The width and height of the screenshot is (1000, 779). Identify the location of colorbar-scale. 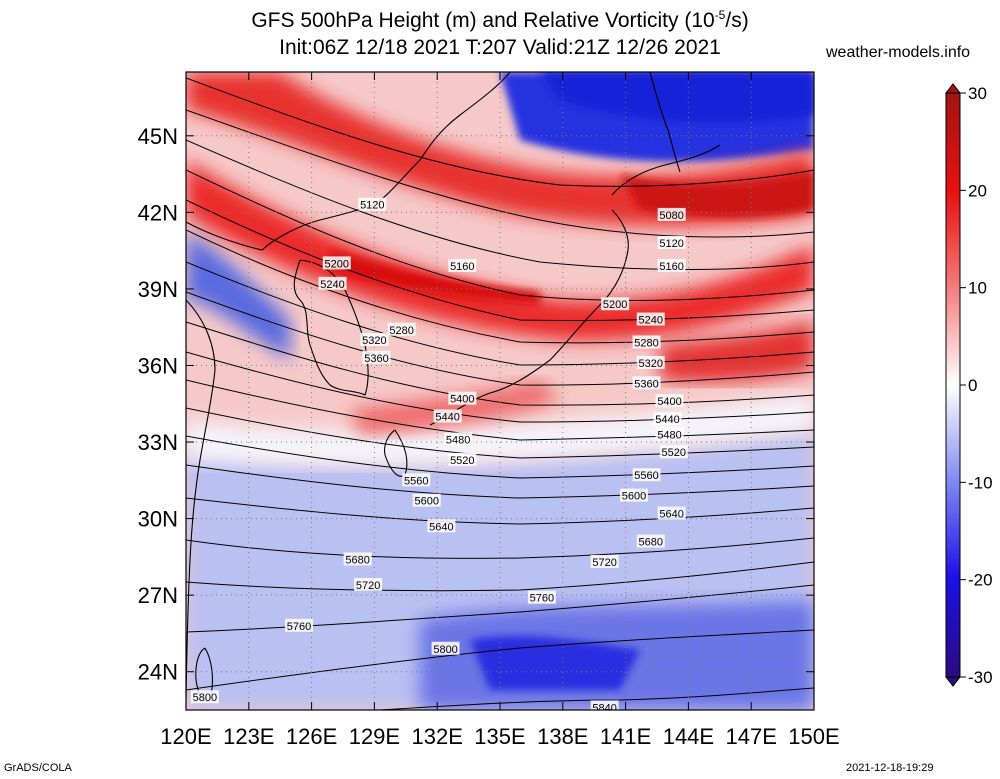
(953, 385).